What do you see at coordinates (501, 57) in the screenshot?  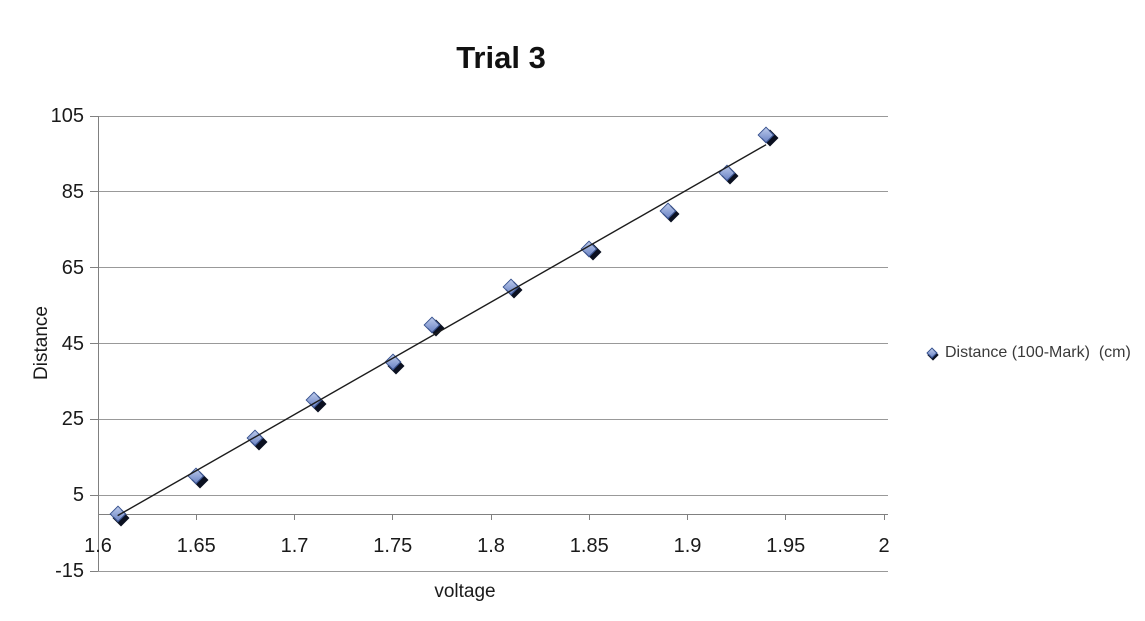 I see `chart-title: Trial 3` at bounding box center [501, 57].